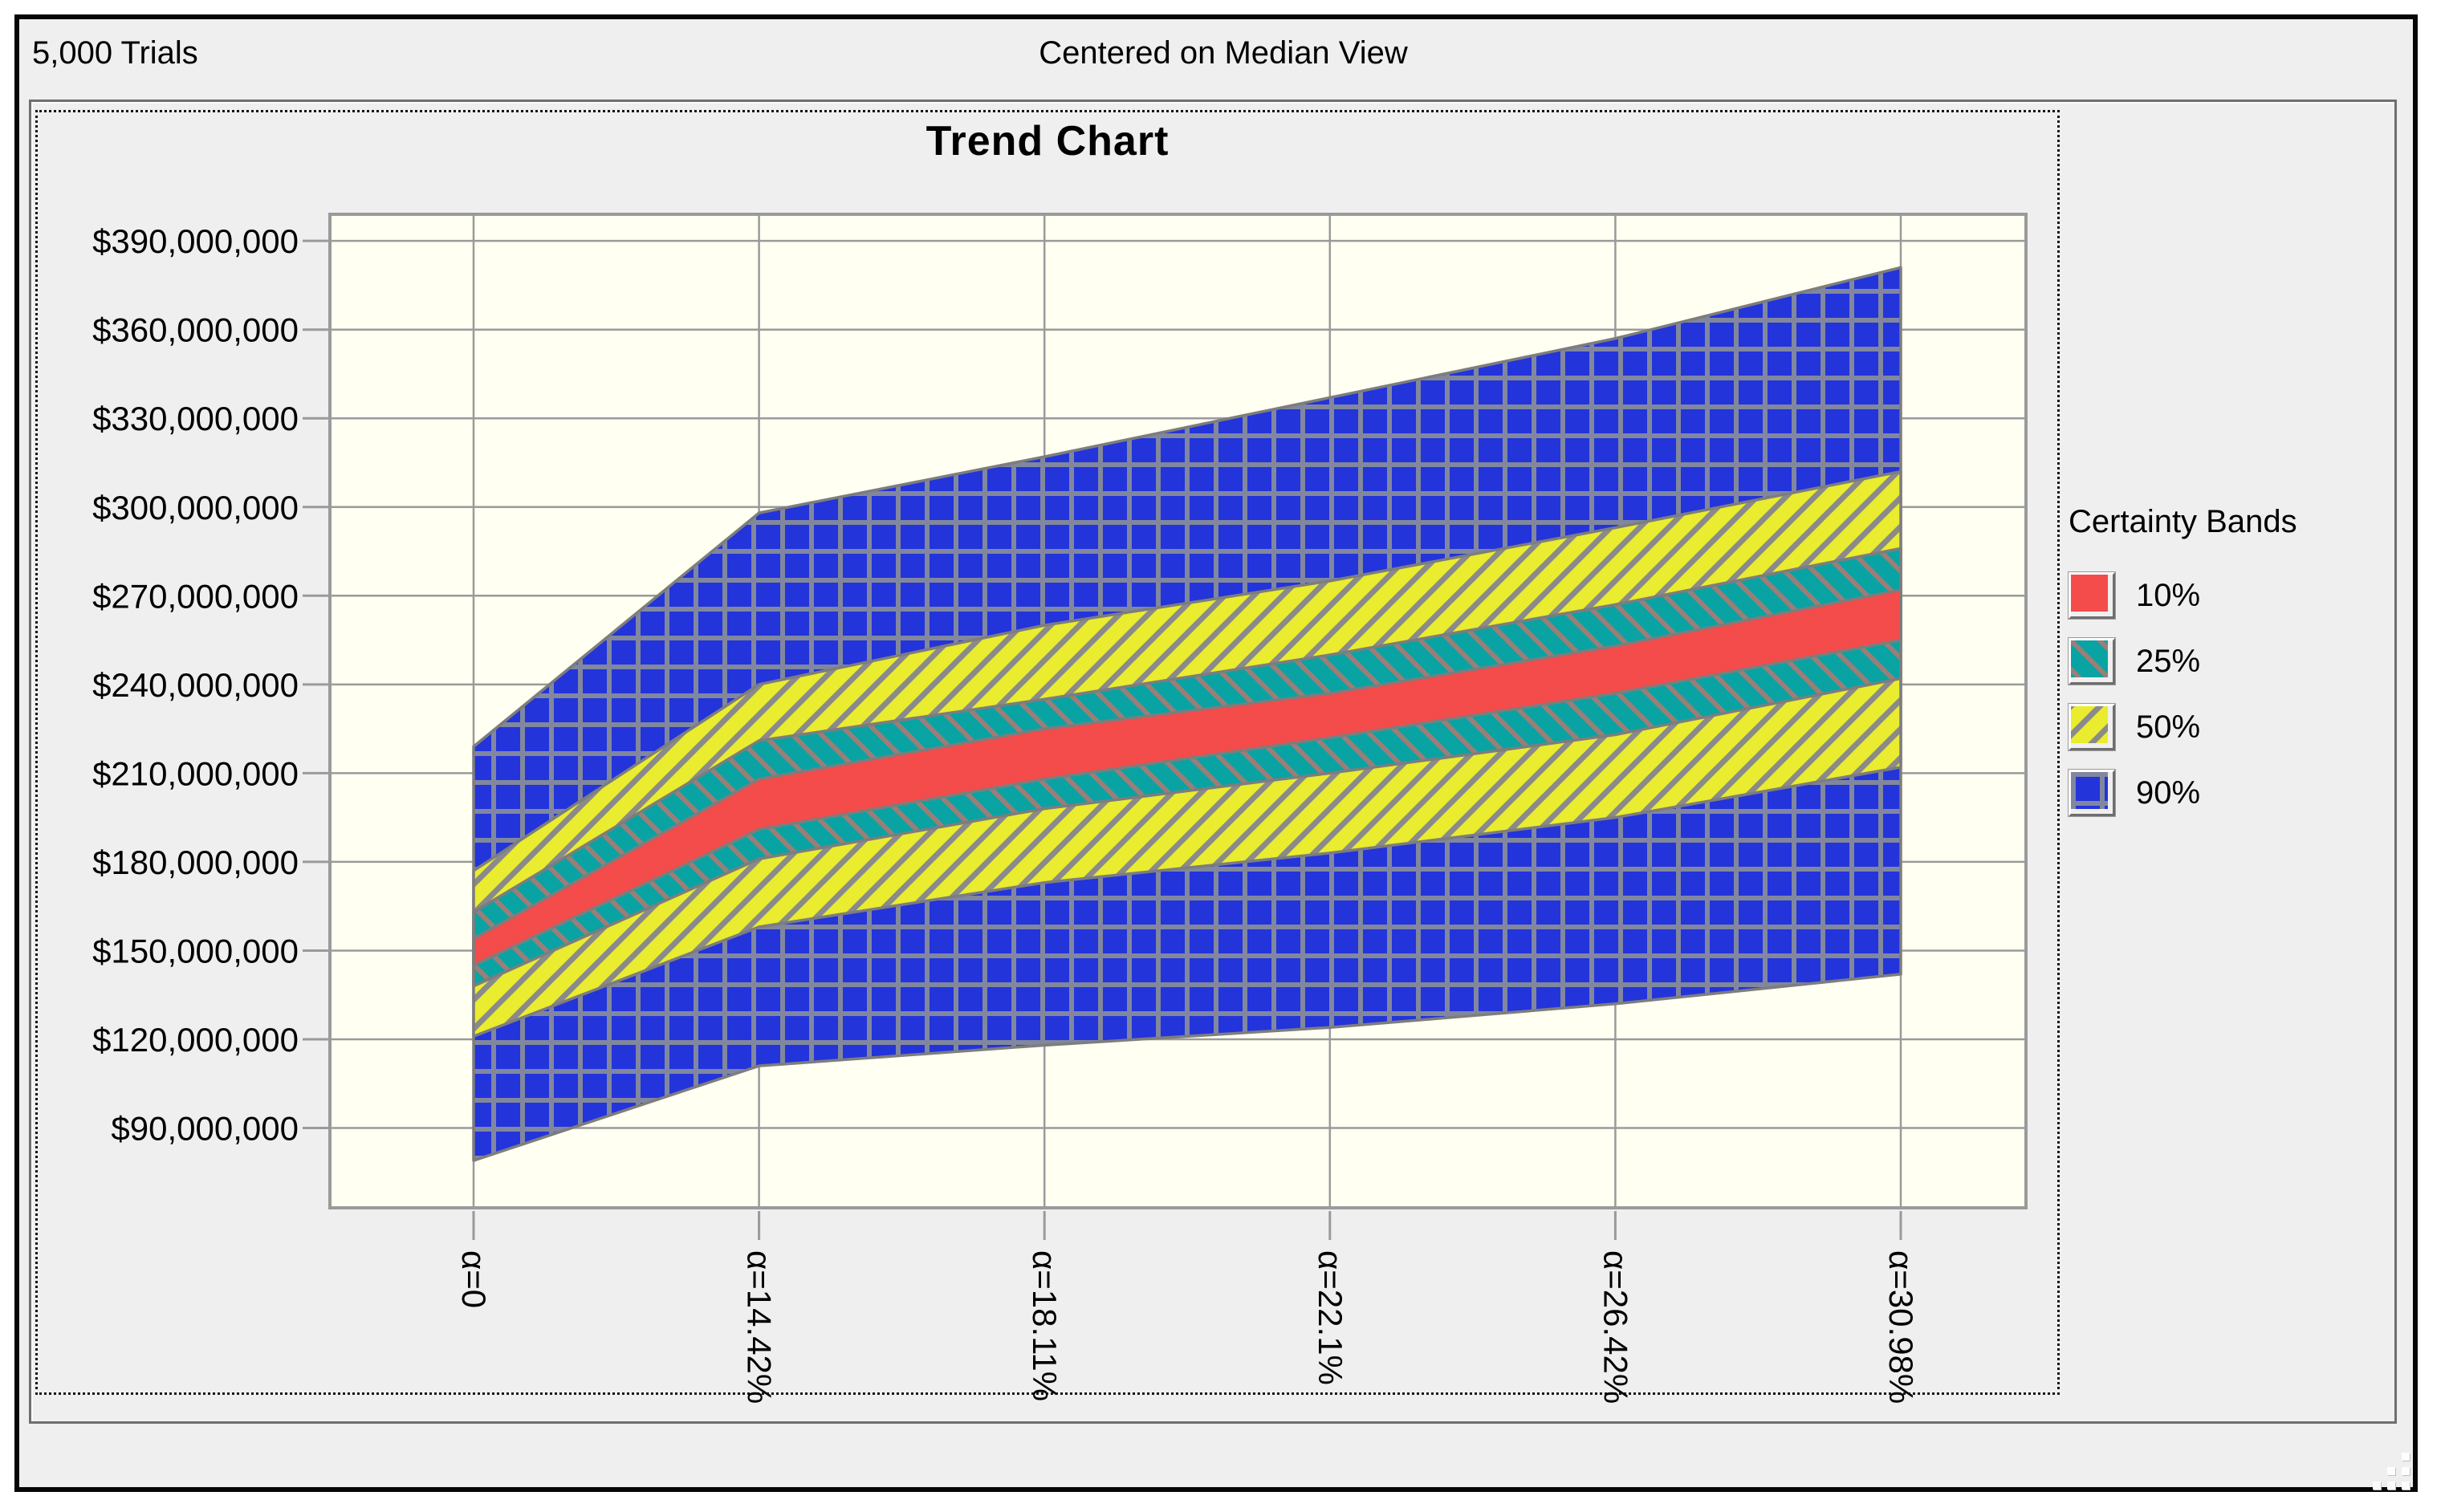  What do you see at coordinates (1330, 1317) in the screenshot?
I see `x-axis-label: α=22.1%` at bounding box center [1330, 1317].